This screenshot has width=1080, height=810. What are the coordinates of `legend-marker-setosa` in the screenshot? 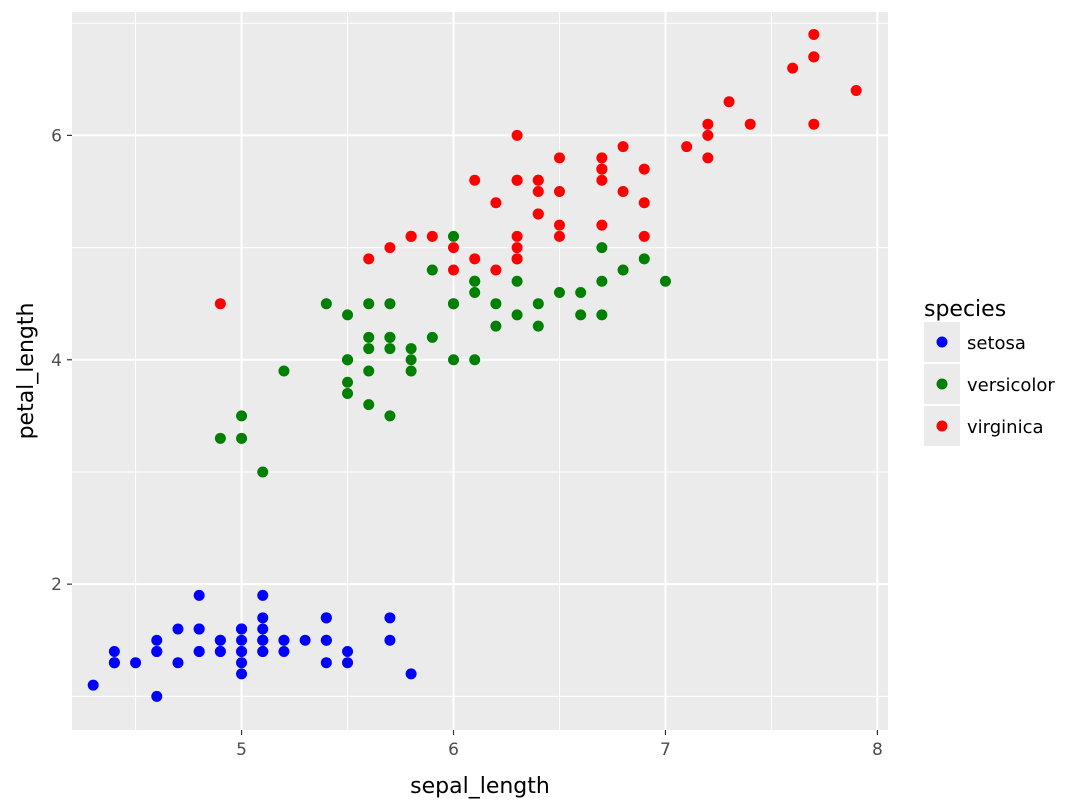 It's located at (942, 342).